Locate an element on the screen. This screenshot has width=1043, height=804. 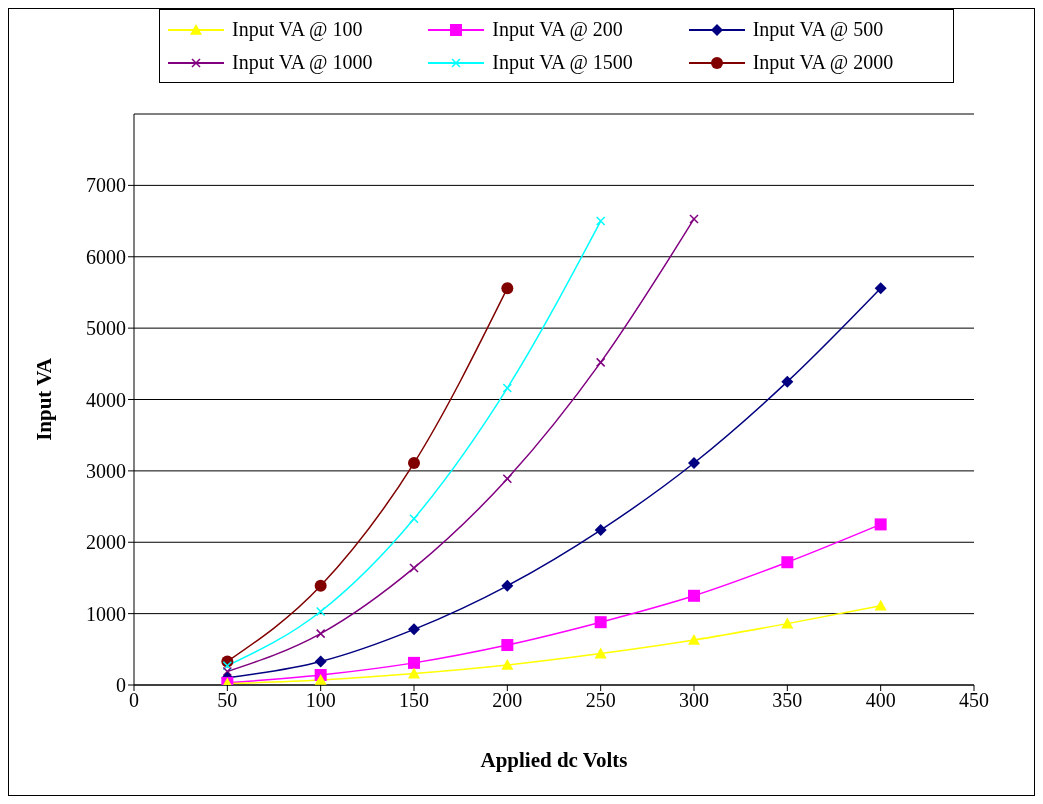
x-tick-label: 400 is located at coordinates (880, 700).